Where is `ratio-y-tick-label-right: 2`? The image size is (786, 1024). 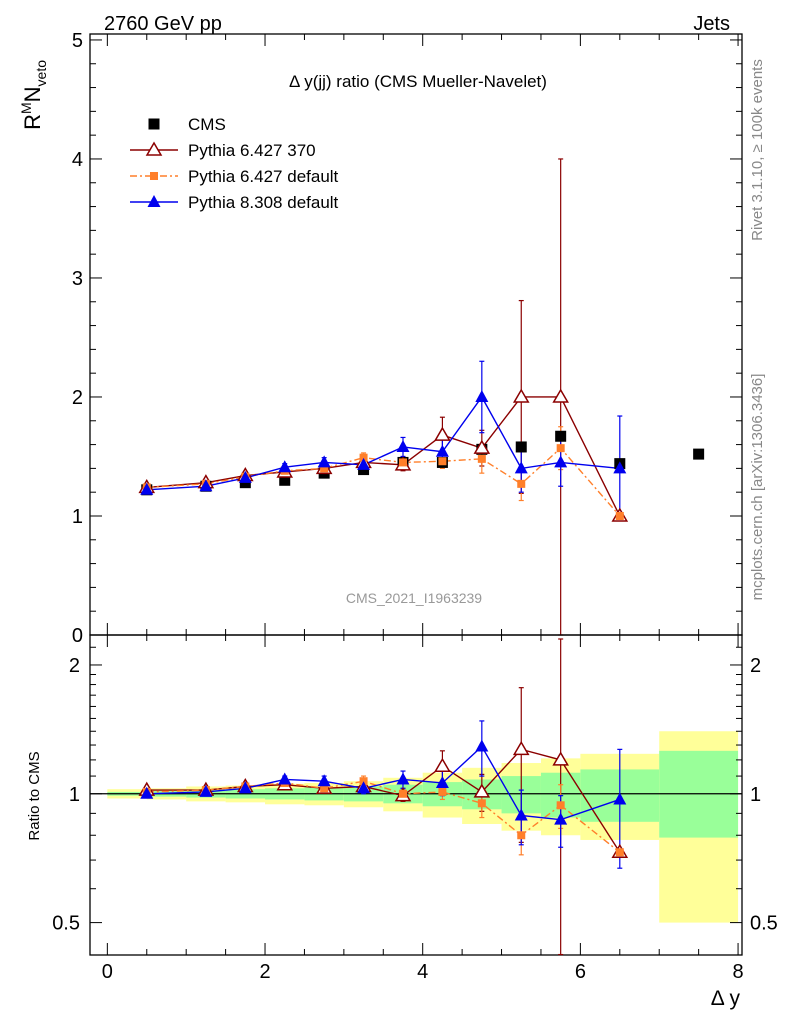
ratio-y-tick-label-right: 2 is located at coordinates (755, 666).